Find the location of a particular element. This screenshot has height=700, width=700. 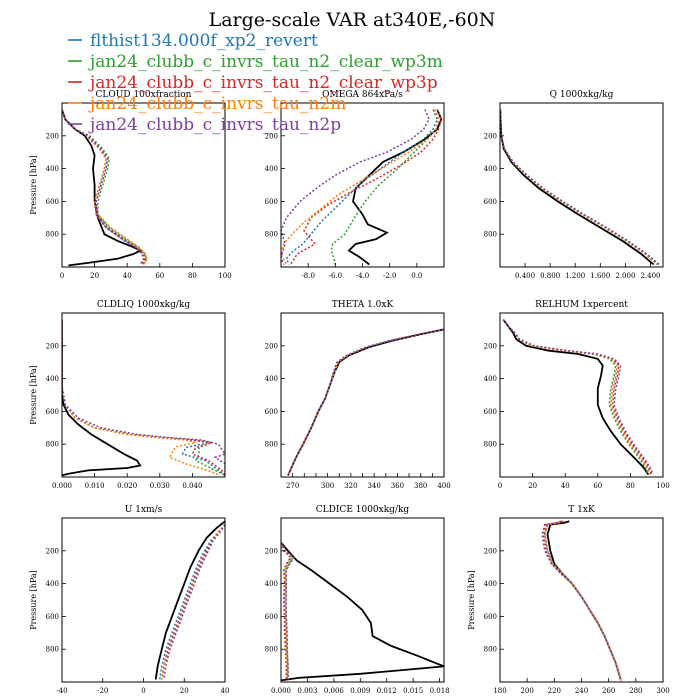

x-tick-label-cloud-4: 80 is located at coordinates (192, 276).